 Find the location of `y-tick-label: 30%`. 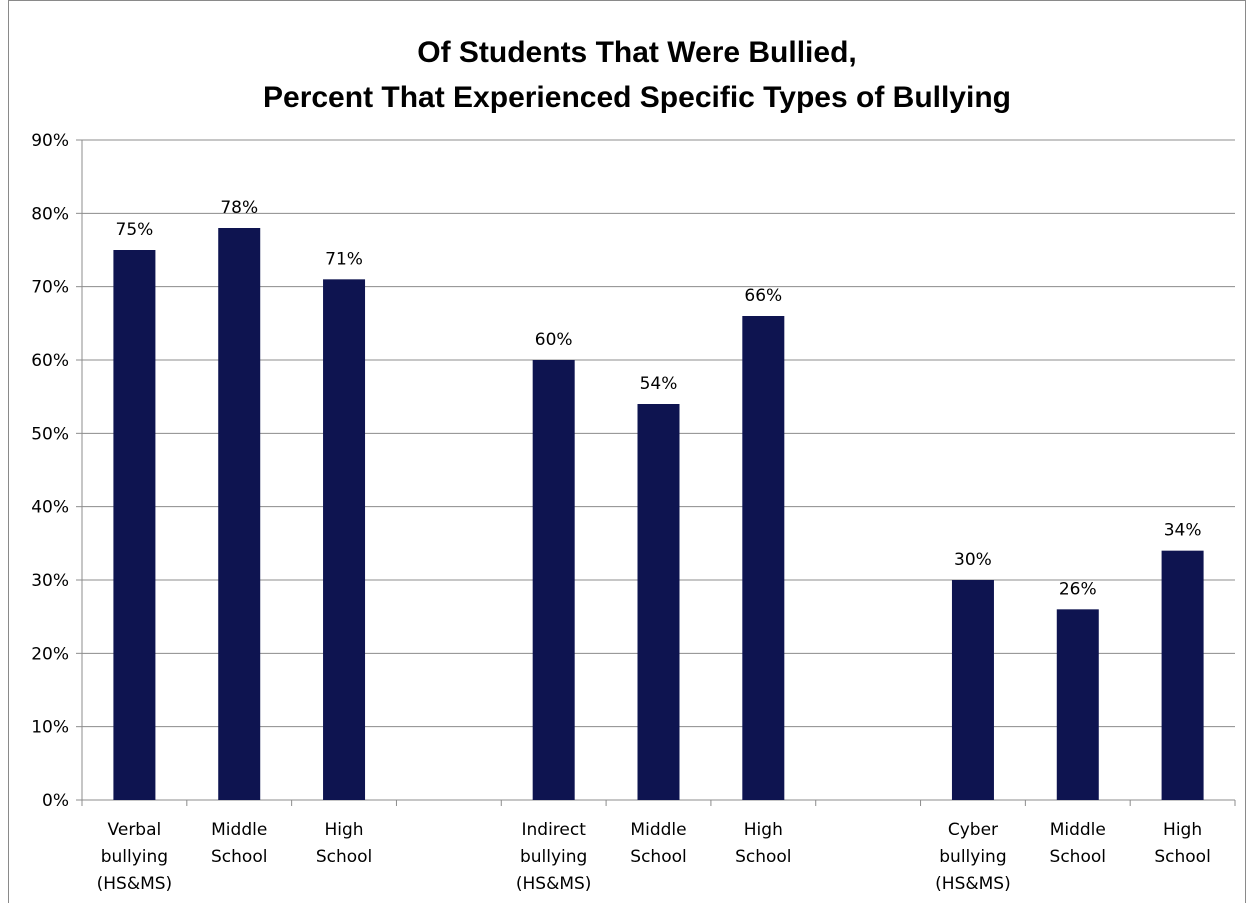

y-tick-label: 30% is located at coordinates (50, 581).